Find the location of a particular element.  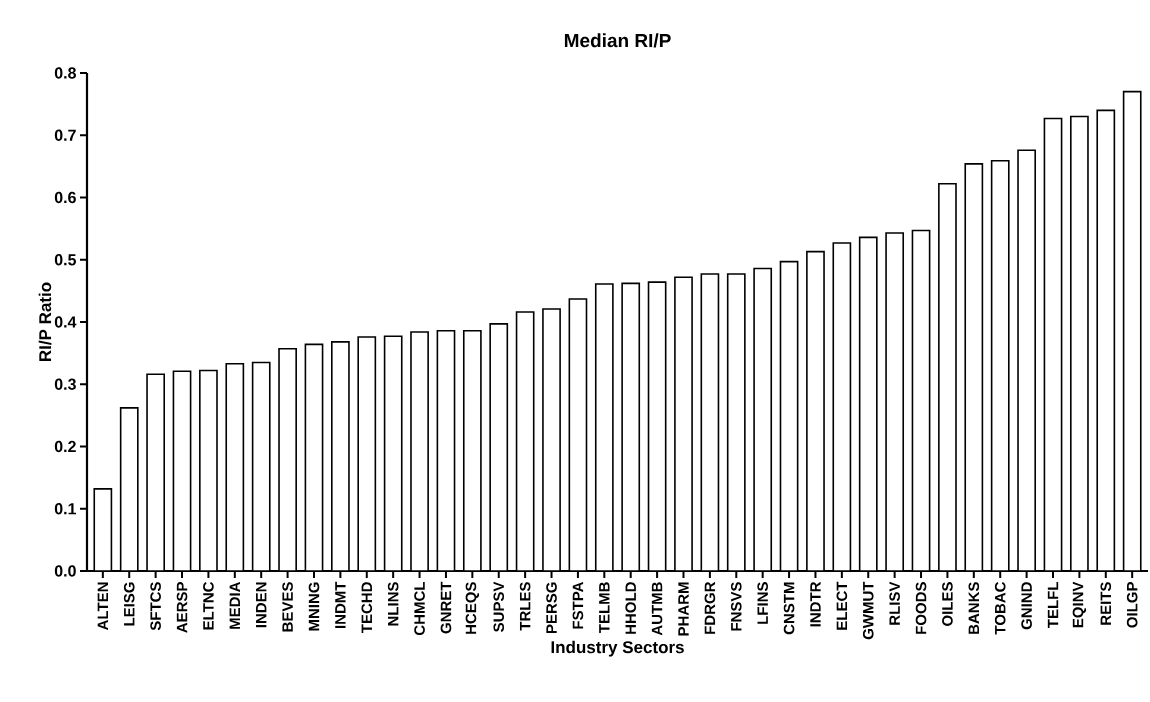

x-tick-label: MEDIA is located at coordinates (234, 605).